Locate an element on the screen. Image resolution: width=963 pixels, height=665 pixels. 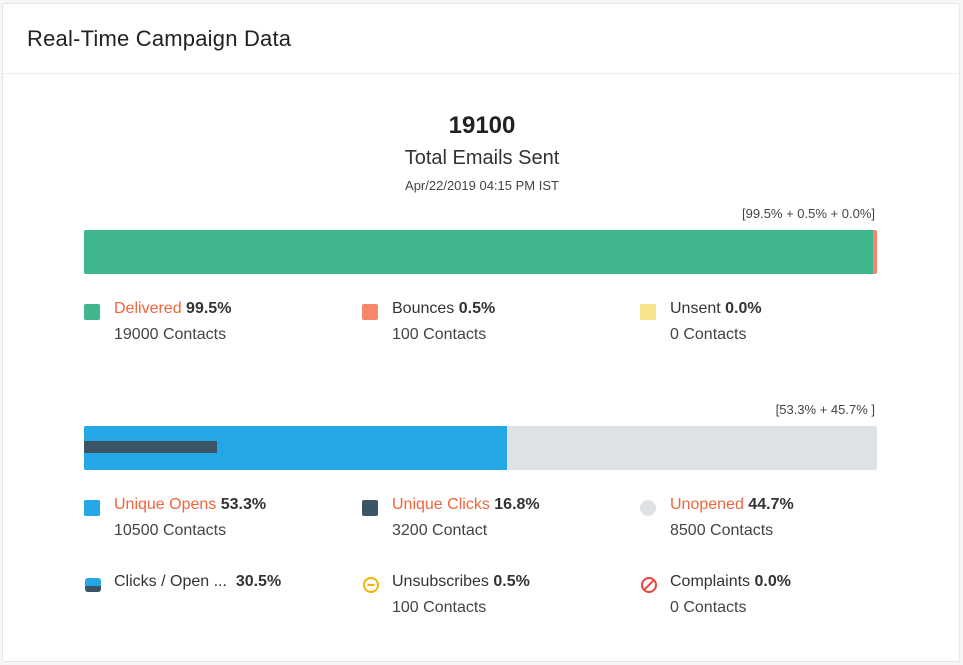
legend-clicks-per-open: Clicks / Open ... 30.5% is located at coordinates (214, 598).